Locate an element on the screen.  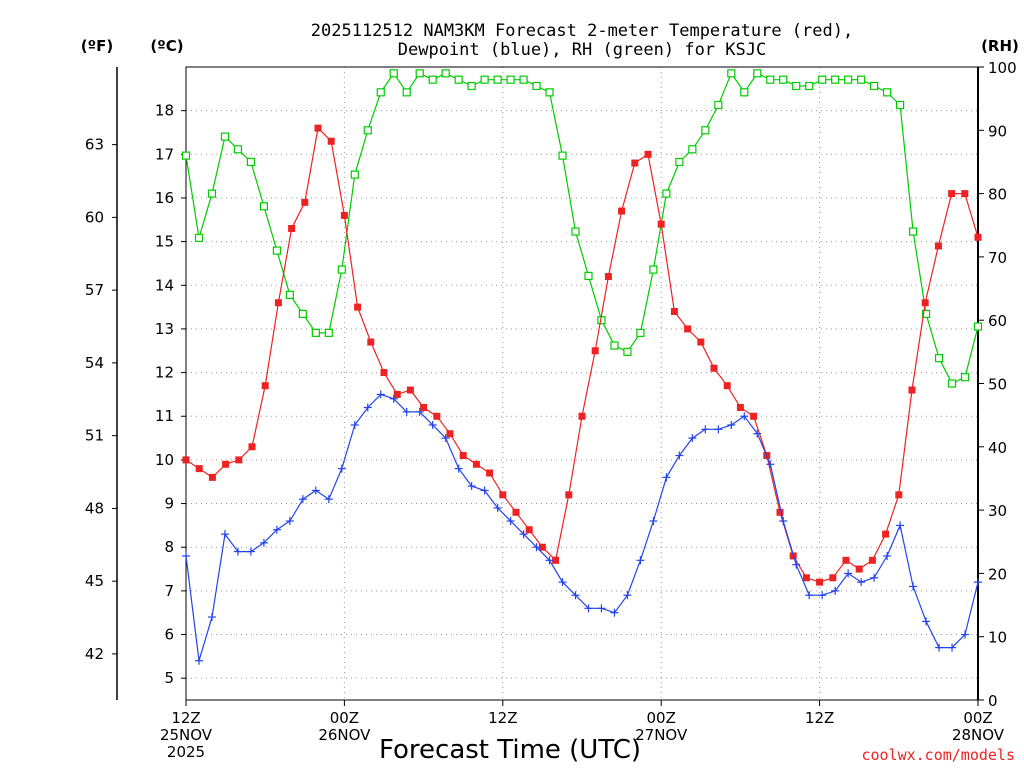
tick-label-celsius: 16 is located at coordinates (164, 198).